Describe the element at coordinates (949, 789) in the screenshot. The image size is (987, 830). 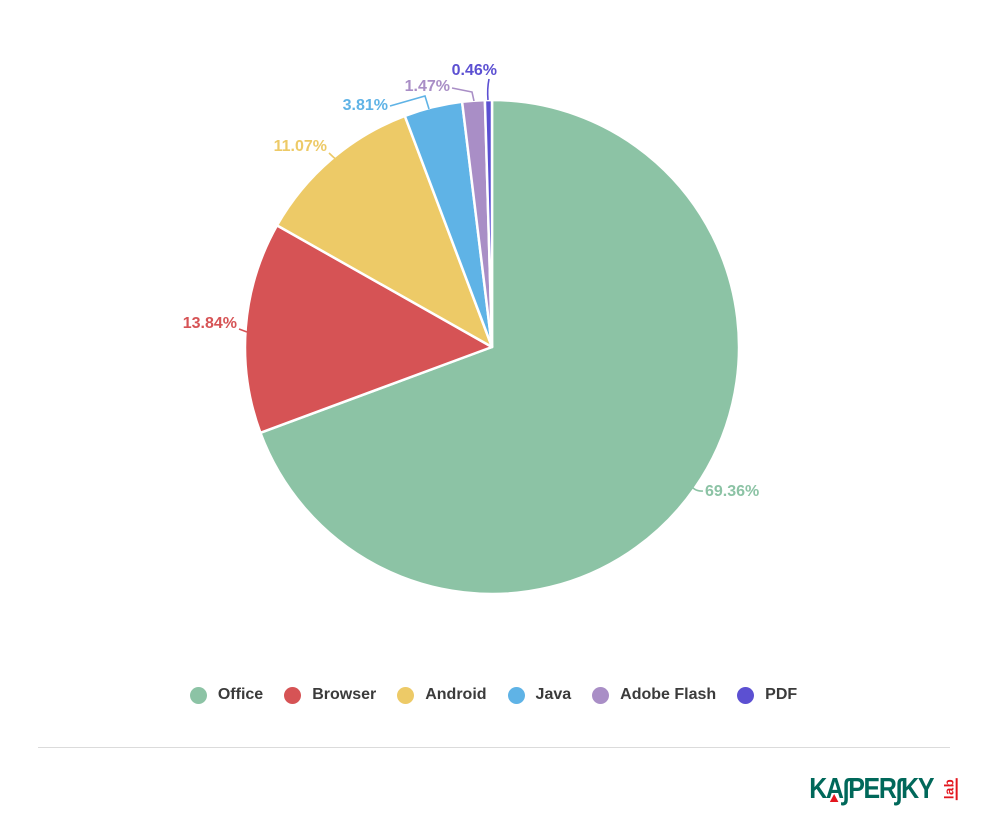
I see `kaspersky-lab-text: lab` at that location.